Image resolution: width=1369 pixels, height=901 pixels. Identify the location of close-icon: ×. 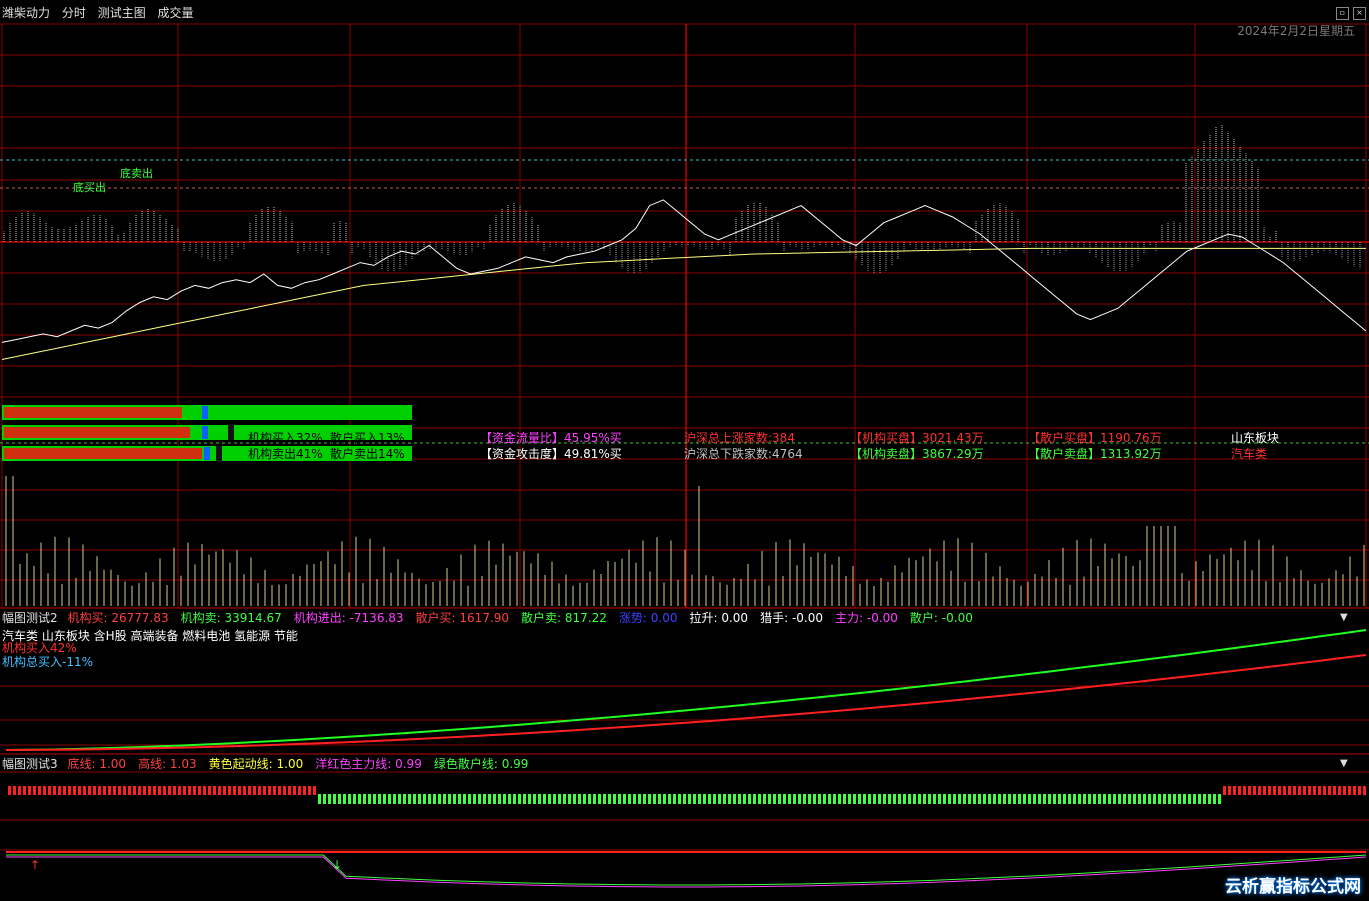
(1359, 13).